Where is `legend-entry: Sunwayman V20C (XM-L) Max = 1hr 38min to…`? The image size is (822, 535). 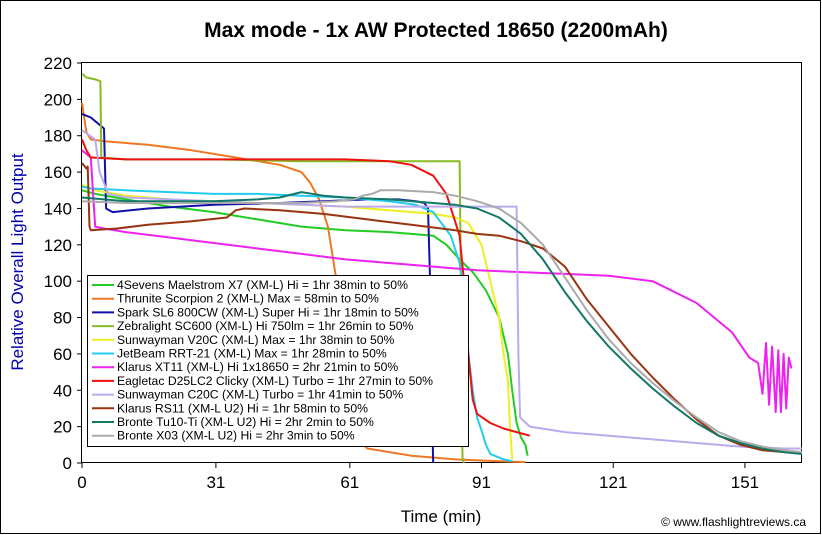
legend-entry: Sunwayman V20C (XM-L) Max = 1hr 38min to… is located at coordinates (256, 340).